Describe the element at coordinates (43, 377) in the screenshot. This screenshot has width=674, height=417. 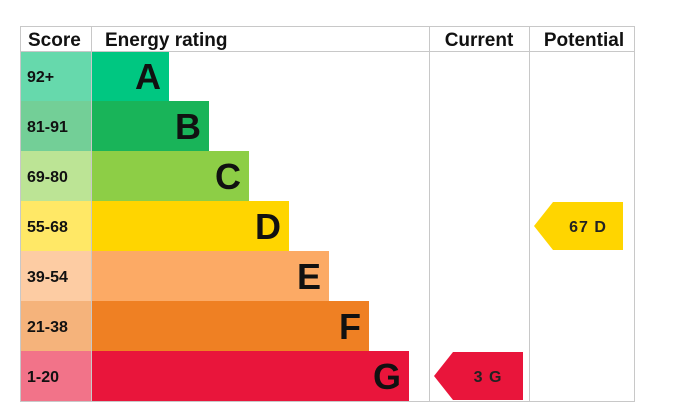
I see `score-label-g: 1-20` at that location.